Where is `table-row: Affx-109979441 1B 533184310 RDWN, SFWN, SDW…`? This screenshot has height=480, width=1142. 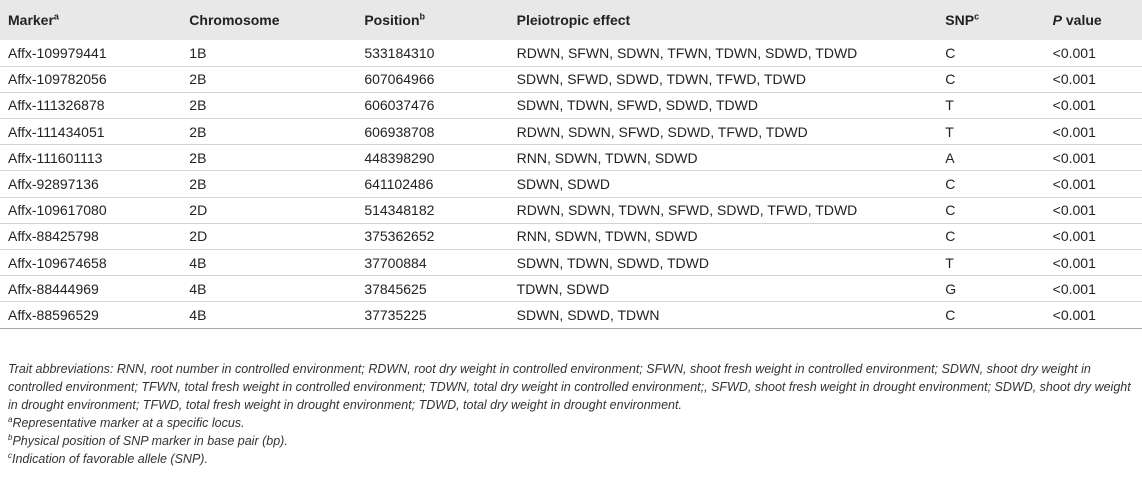
table-row: Affx-109979441 1B 533184310 RDWN, SFWN, SDW… is located at coordinates (571, 53).